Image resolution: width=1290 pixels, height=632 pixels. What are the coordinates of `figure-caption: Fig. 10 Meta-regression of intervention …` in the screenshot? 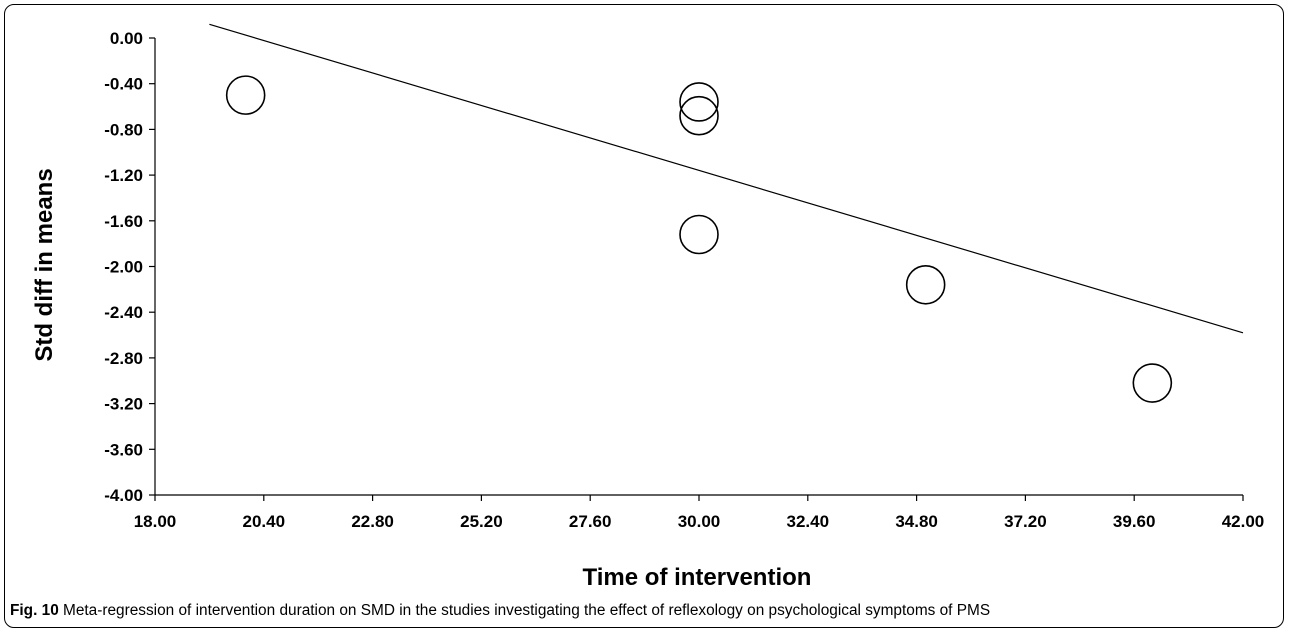 It's located at (647, 611).